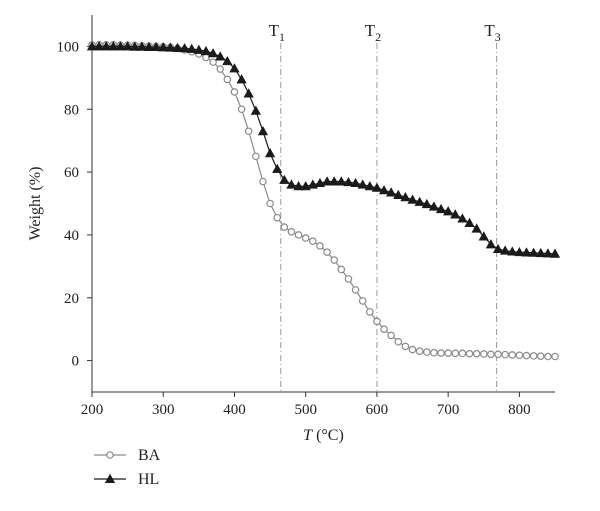 This screenshot has height=511, width=600. I want to click on y-tick-label: 0, so click(76, 362).